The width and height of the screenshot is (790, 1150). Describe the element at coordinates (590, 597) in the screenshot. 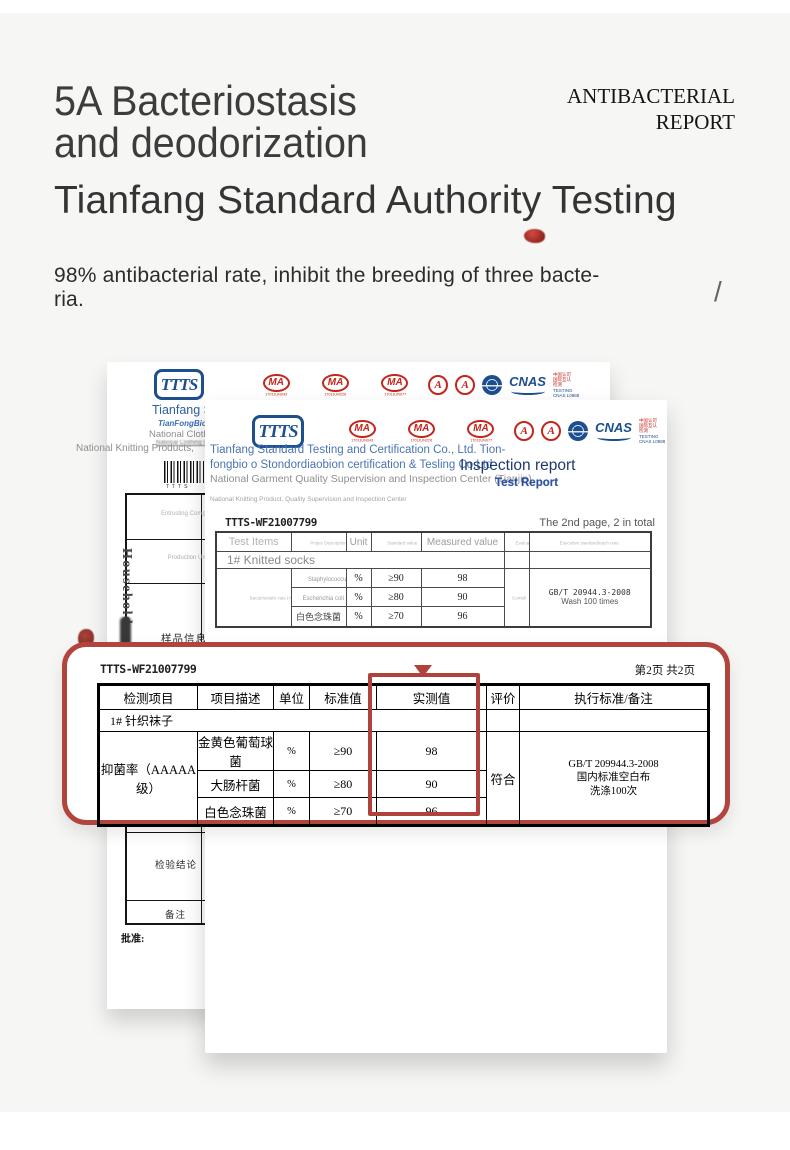

I see `executive-standard-cell: GB/T 20944.3-2008 Wash 100 times` at that location.